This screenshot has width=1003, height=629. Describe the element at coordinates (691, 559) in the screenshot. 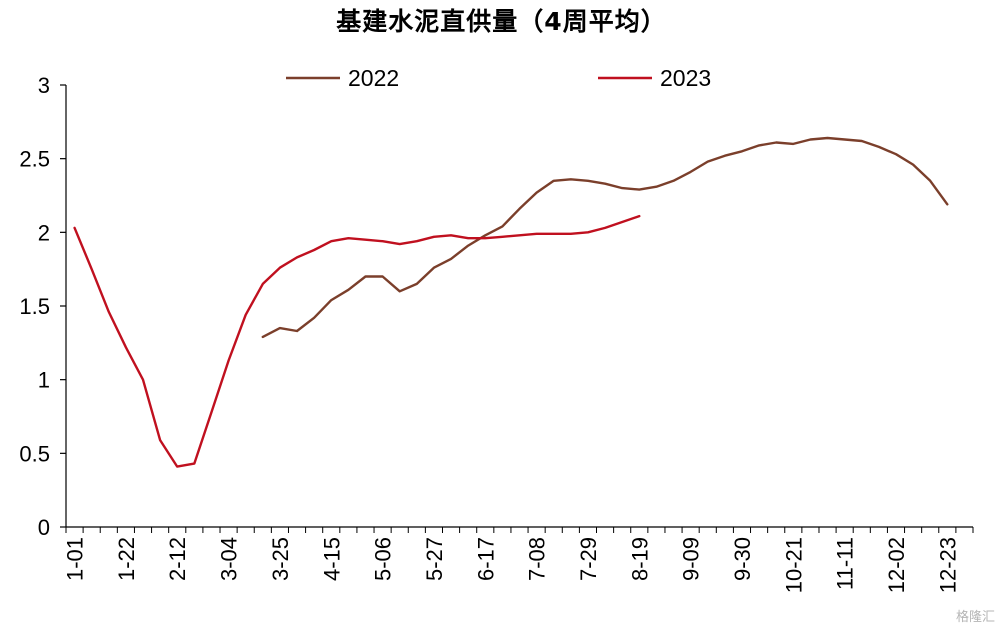

I see `x-tick-label: 9-09` at that location.